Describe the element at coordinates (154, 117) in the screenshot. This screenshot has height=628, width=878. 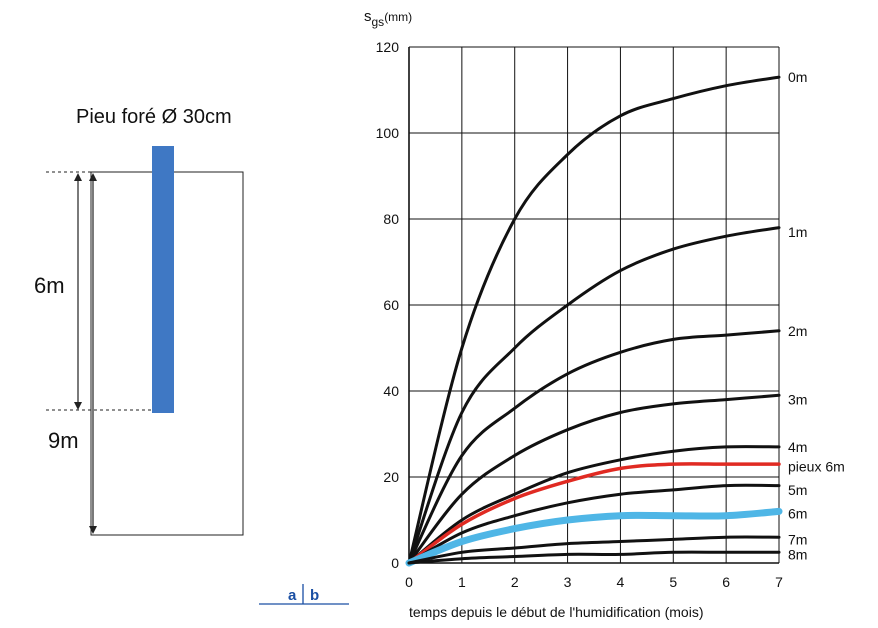
I see `pile-title: Pieu foré Ø 30cm` at that location.